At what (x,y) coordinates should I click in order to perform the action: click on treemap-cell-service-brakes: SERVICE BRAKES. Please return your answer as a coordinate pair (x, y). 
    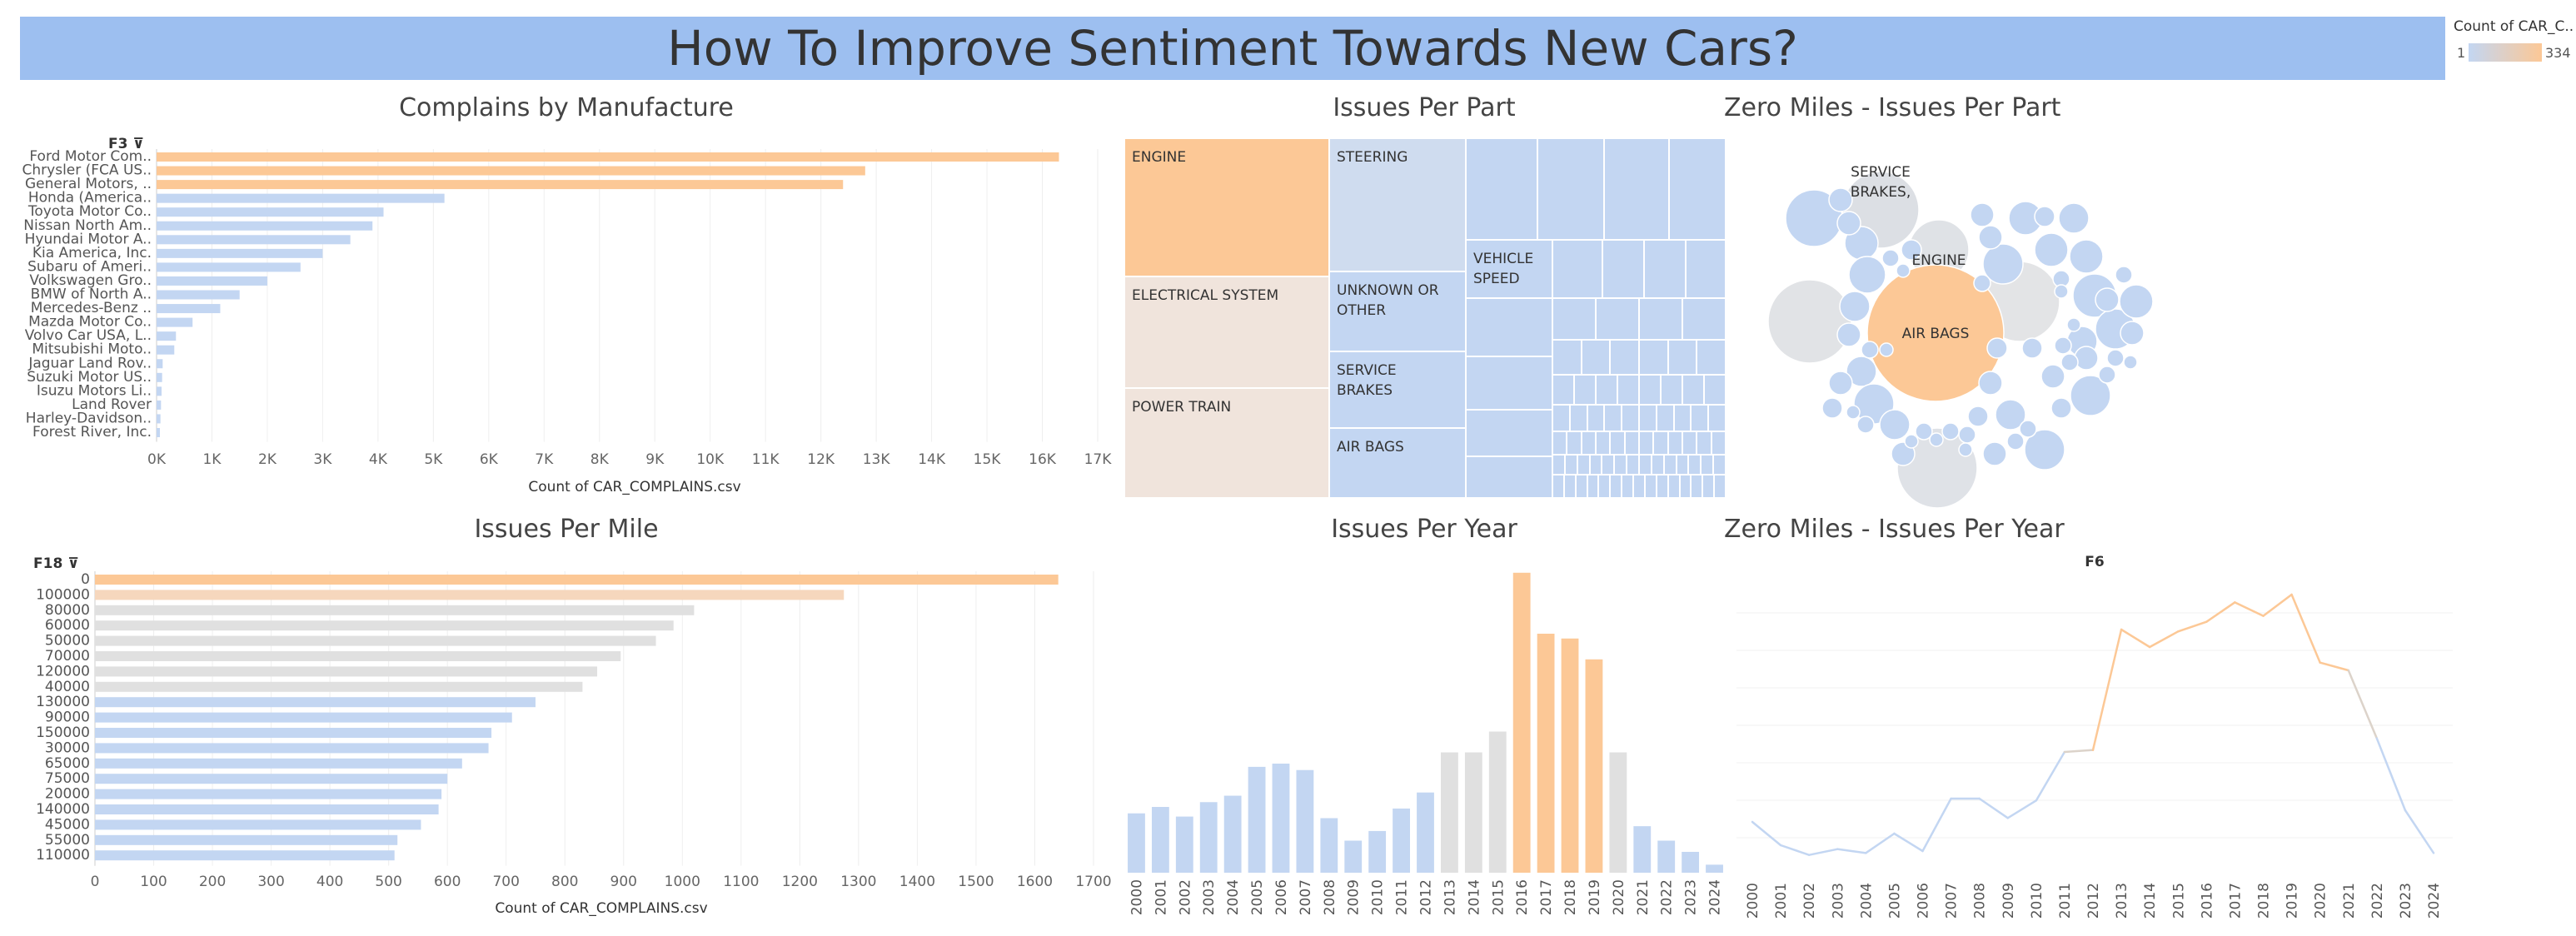
    Looking at the image, I should click on (1397, 389).